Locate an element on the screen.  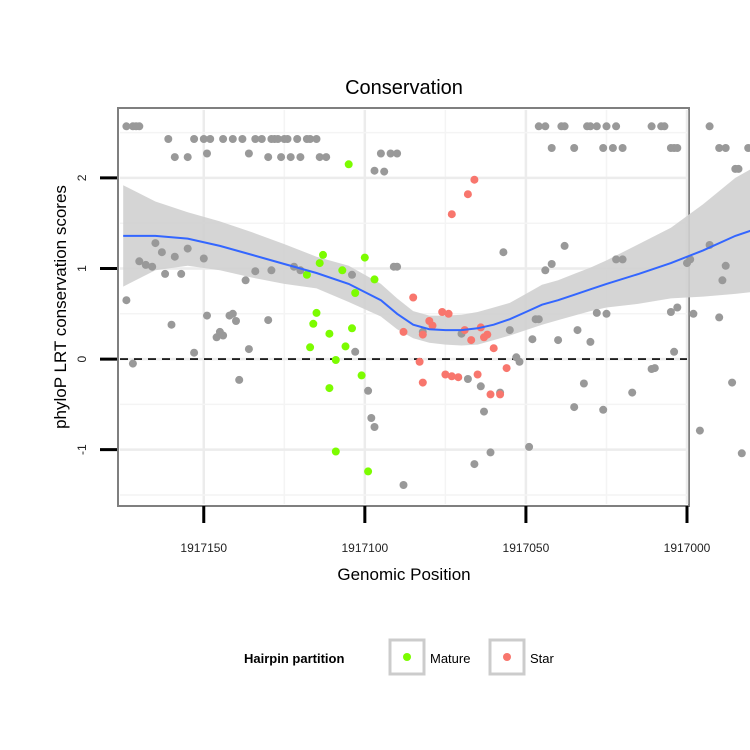
x-tick-label: 1917000 is located at coordinates (687, 548).